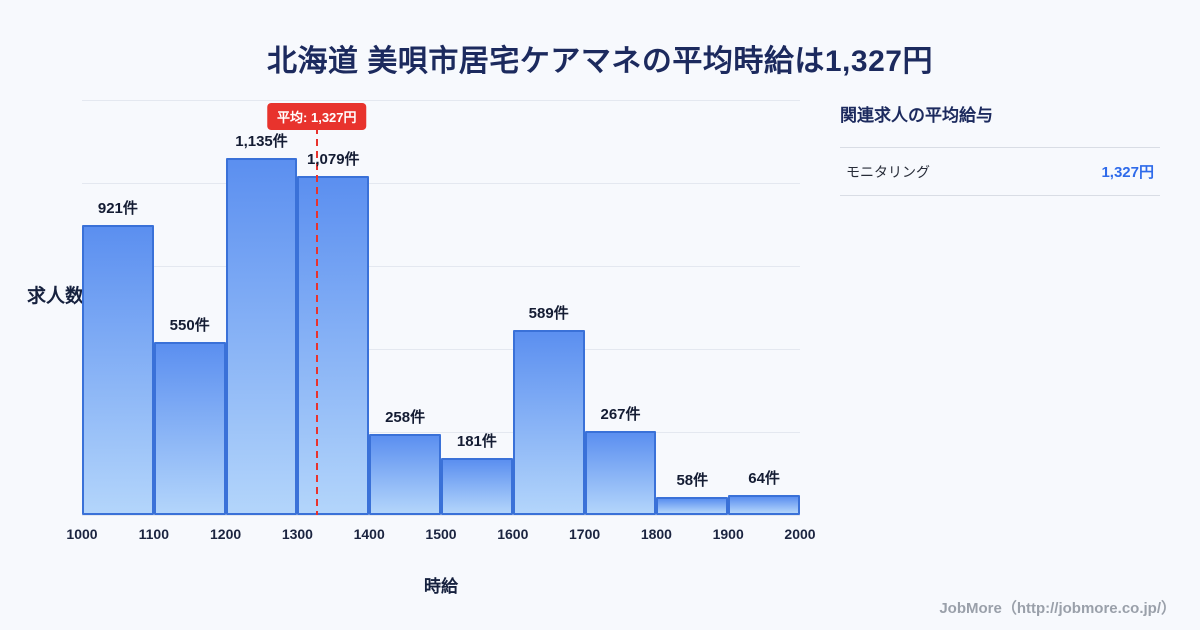 The width and height of the screenshot is (1200, 630). What do you see at coordinates (548, 313) in the screenshot?
I see `bar-value-label: 589件` at bounding box center [548, 313].